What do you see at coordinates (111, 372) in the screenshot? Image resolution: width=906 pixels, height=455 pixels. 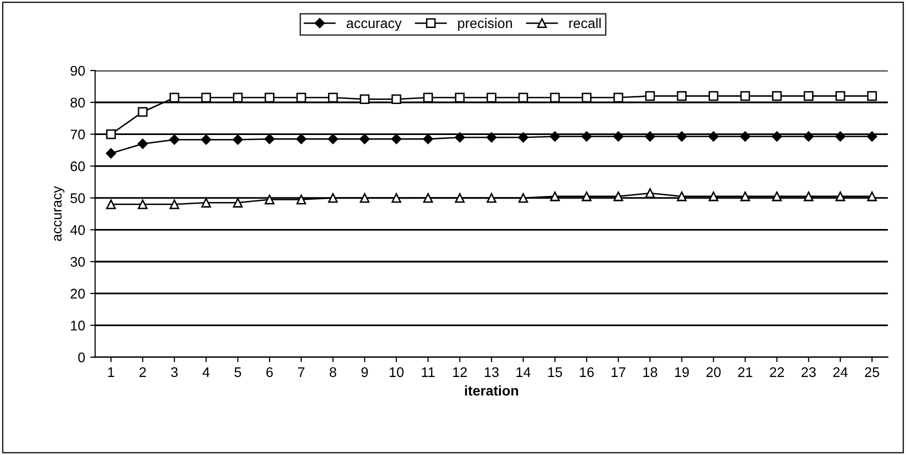 I see `x-tick-label: 1` at bounding box center [111, 372].